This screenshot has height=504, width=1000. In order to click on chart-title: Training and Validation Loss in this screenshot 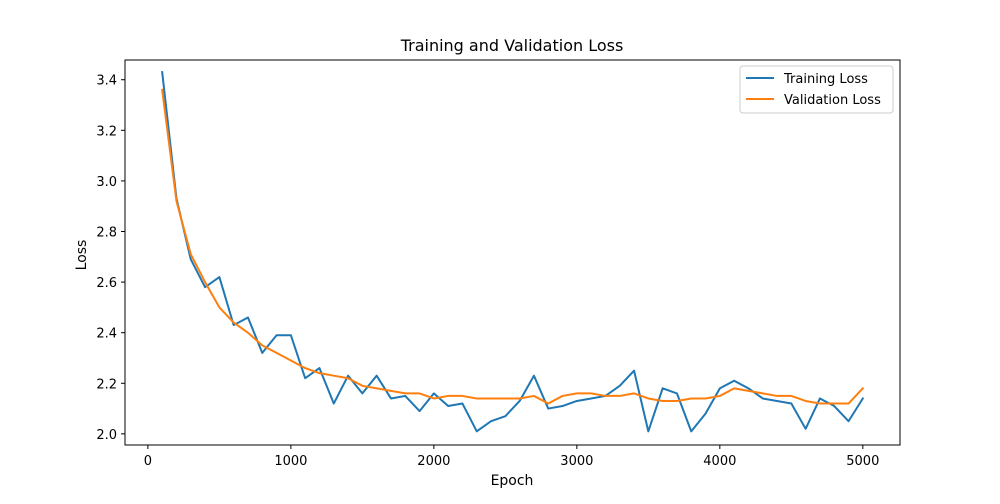, I will do `click(512, 45)`.